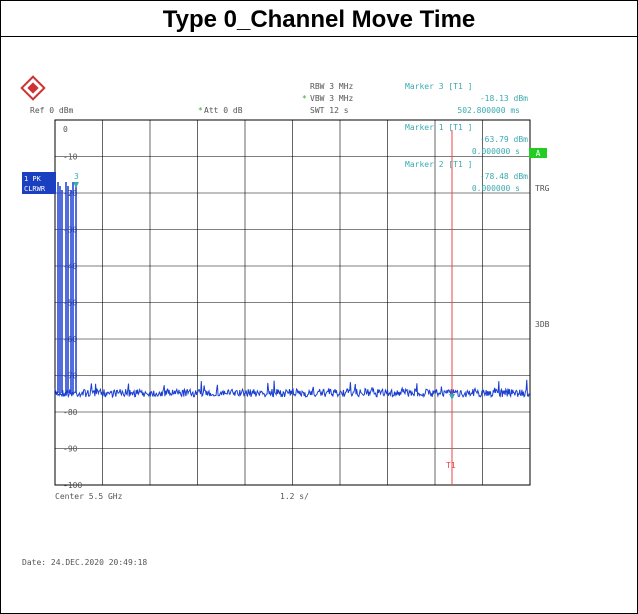 The height and width of the screenshot is (614, 638). I want to click on marker-label: Marker 3 [T1 ], so click(438, 86).